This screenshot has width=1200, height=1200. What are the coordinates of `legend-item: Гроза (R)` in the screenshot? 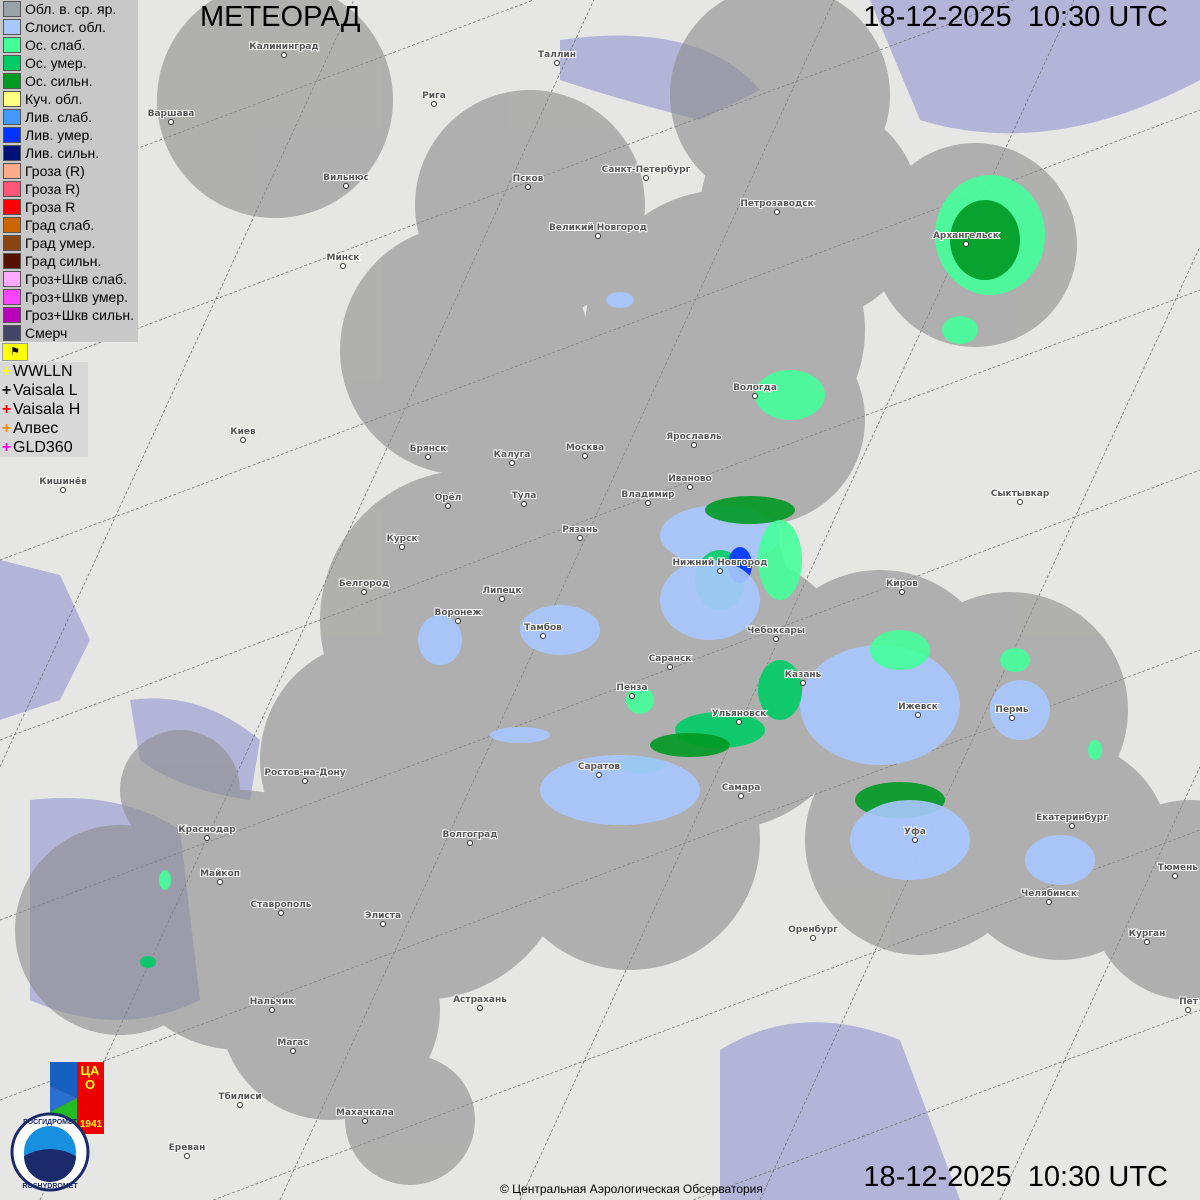 It's located at (69, 171).